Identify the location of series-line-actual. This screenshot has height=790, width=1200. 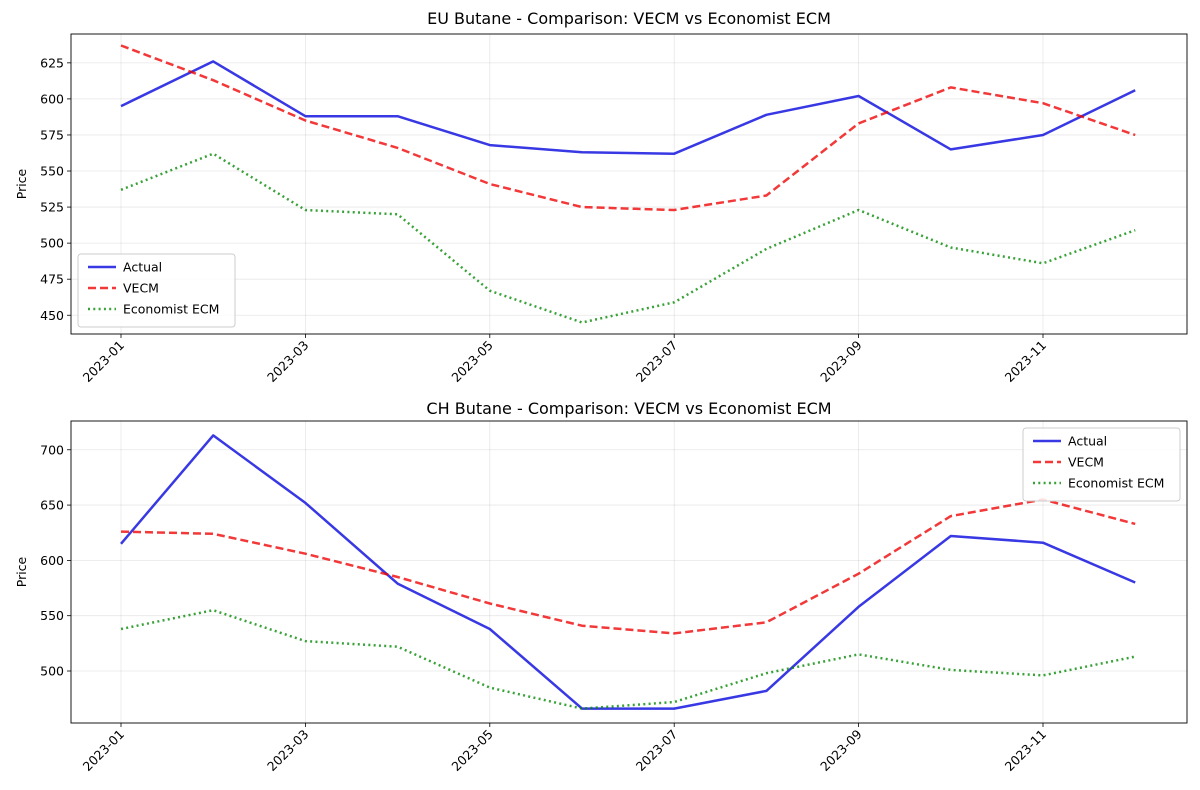
(628, 107).